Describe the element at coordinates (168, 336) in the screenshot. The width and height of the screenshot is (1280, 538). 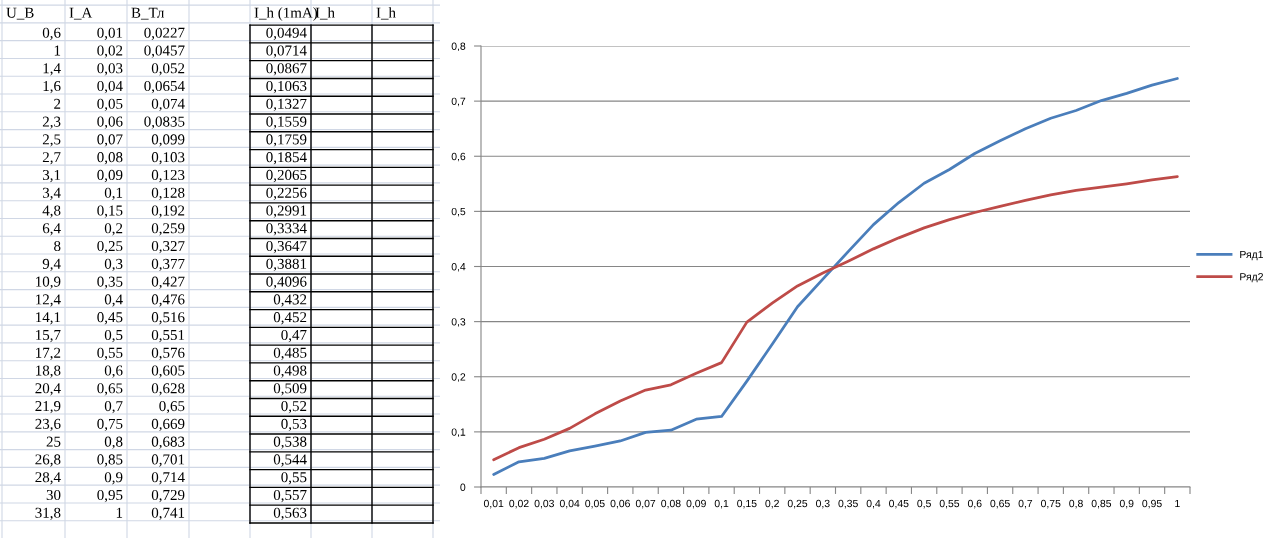
I see `text: 0,551` at that location.